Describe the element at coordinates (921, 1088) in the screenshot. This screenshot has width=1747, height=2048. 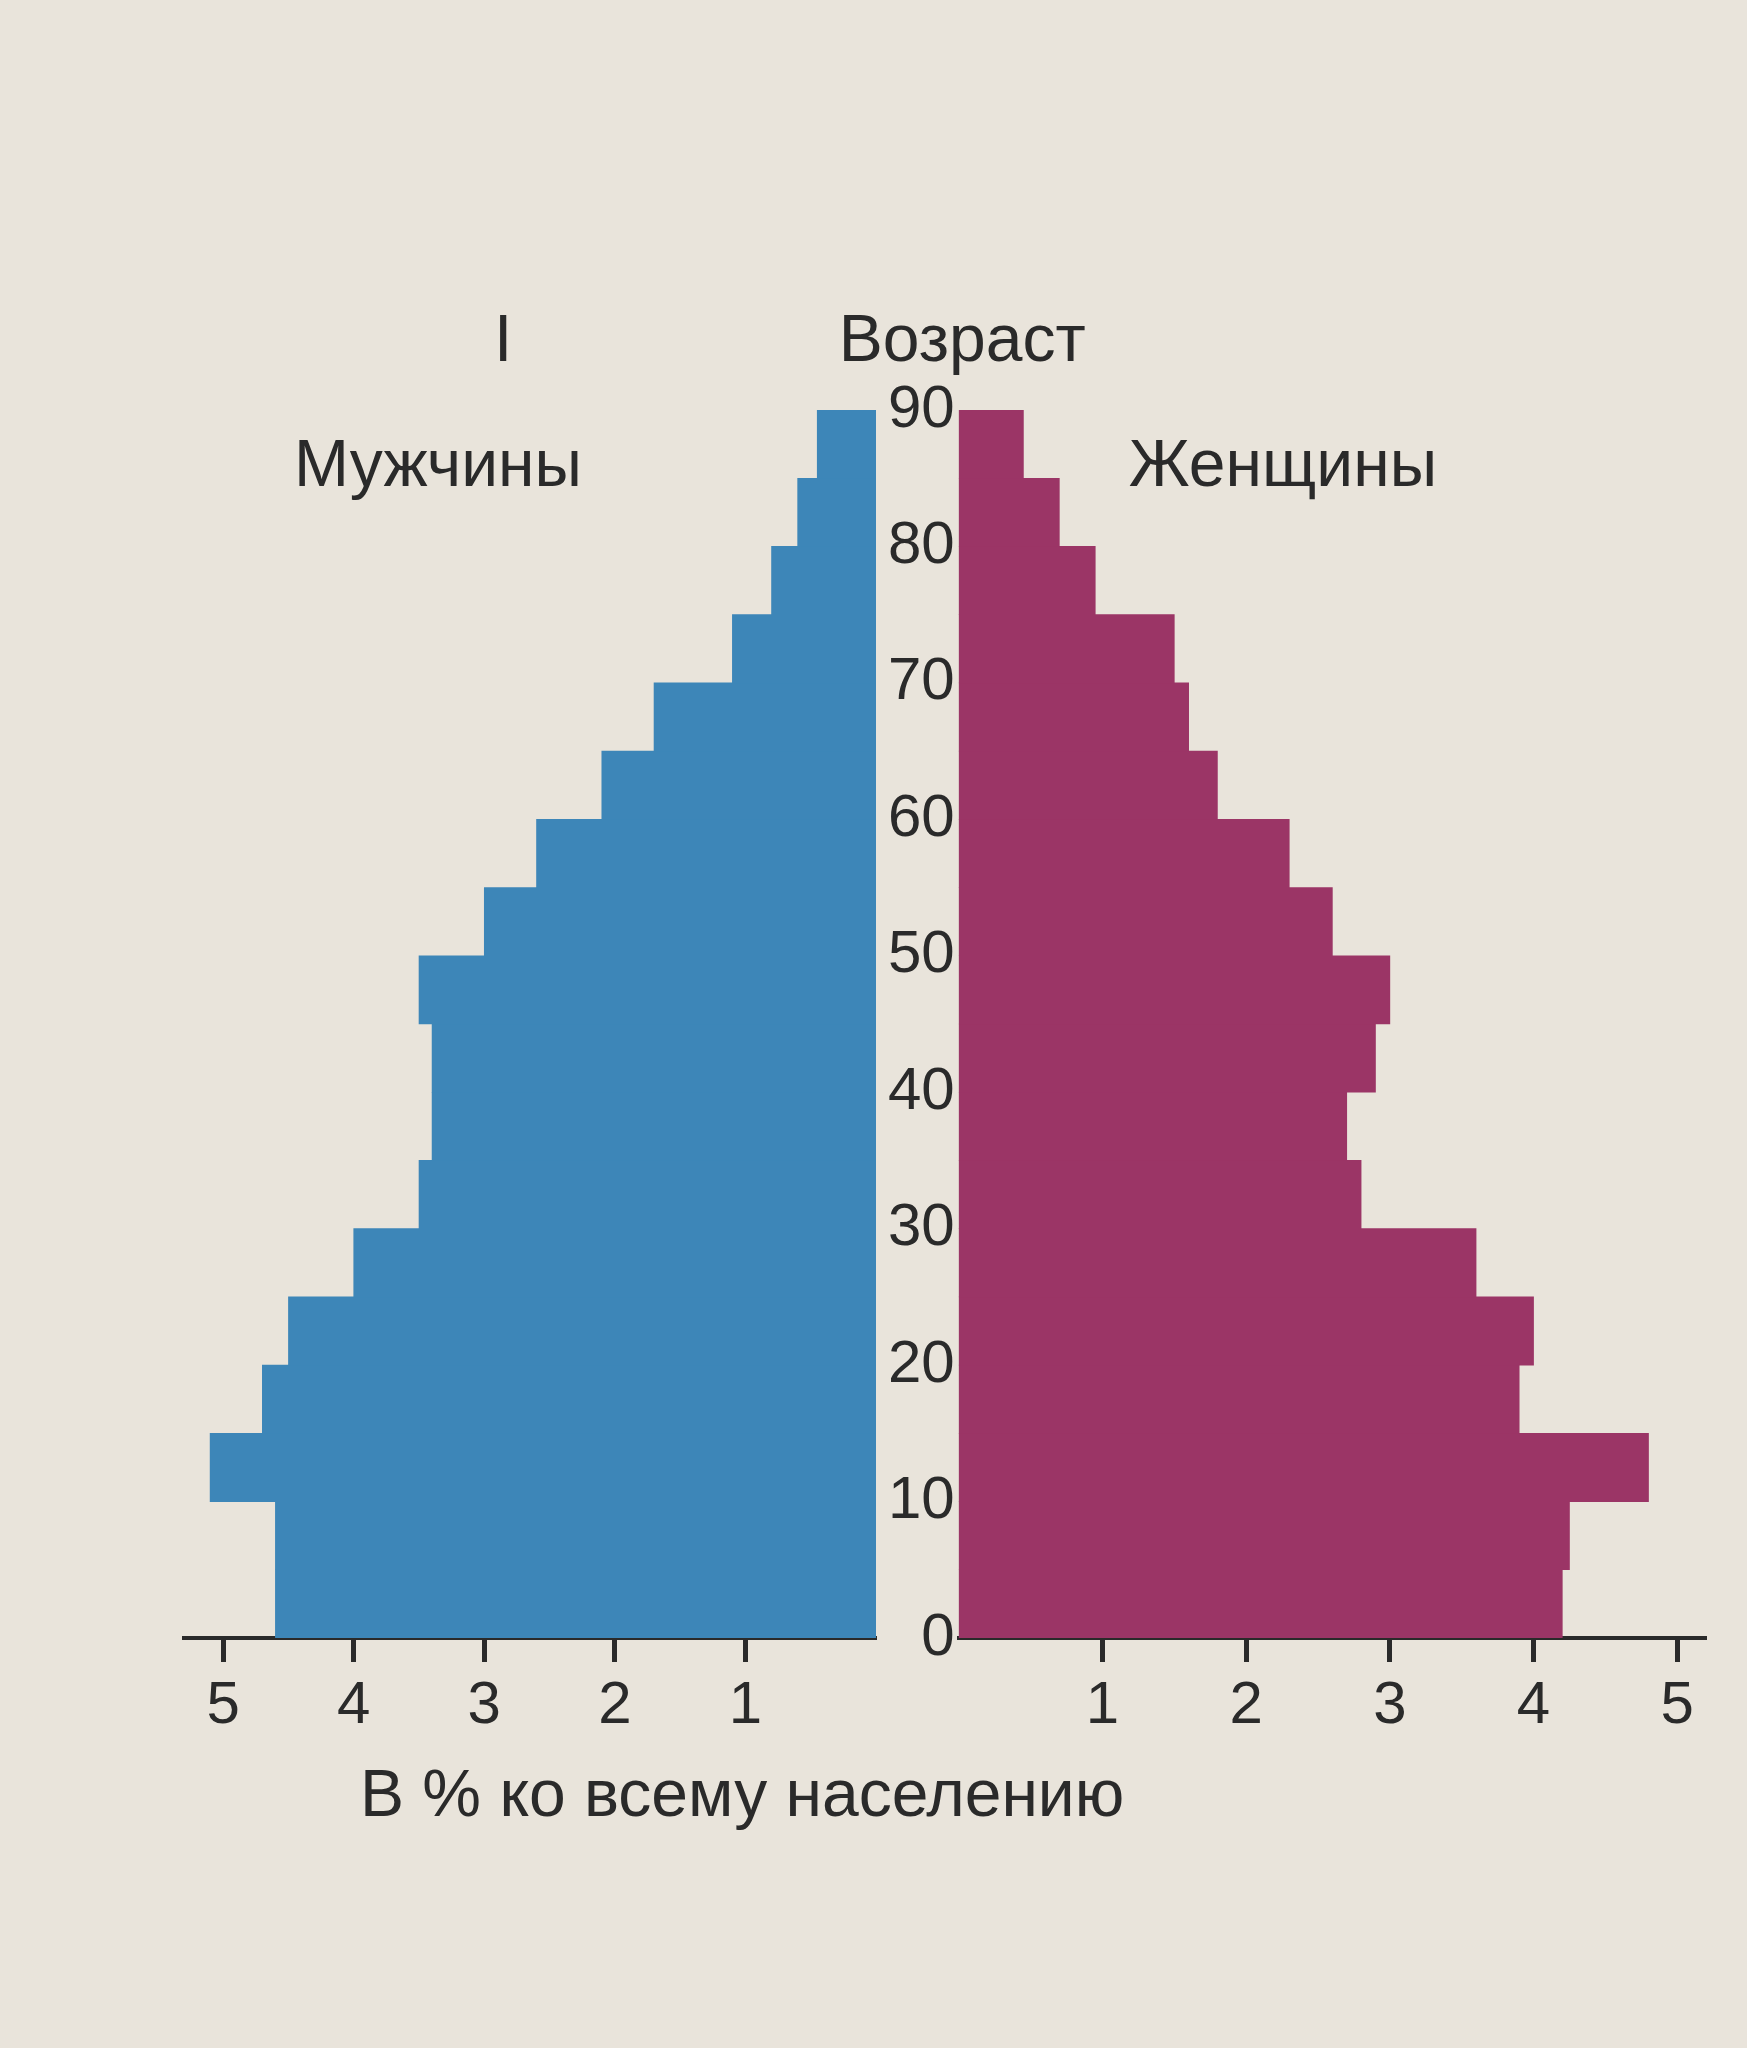
I see `y-tick-label: 40` at that location.